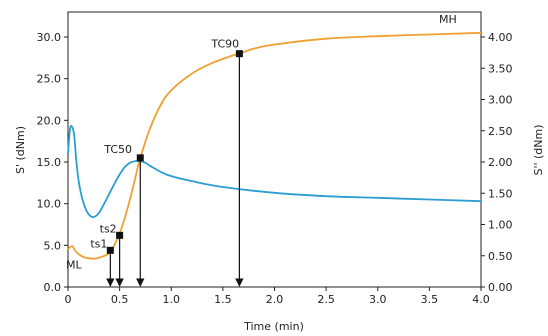  What do you see at coordinates (49, 37) in the screenshot?
I see `y-left-tick-label: 30.0` at bounding box center [49, 37].